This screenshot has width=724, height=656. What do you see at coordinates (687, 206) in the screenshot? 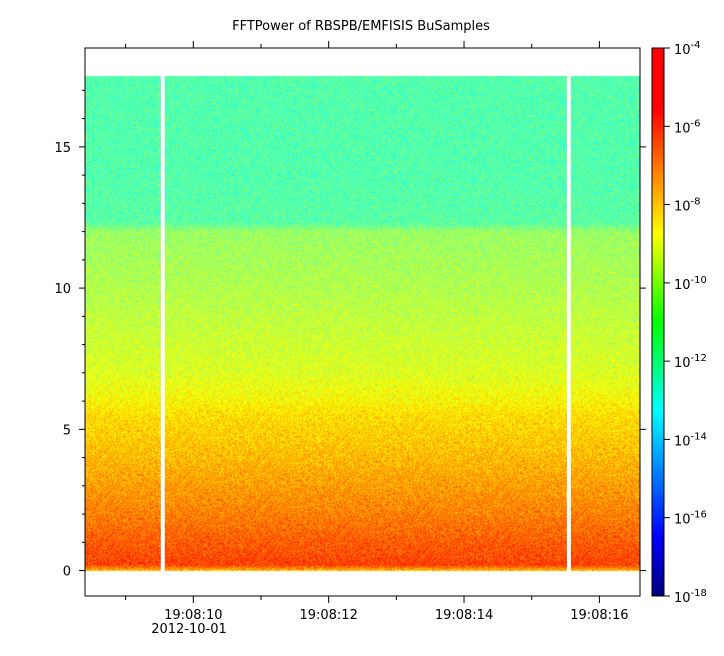
I see `colorbar-tick-label: 10⁻⁸` at bounding box center [687, 206].